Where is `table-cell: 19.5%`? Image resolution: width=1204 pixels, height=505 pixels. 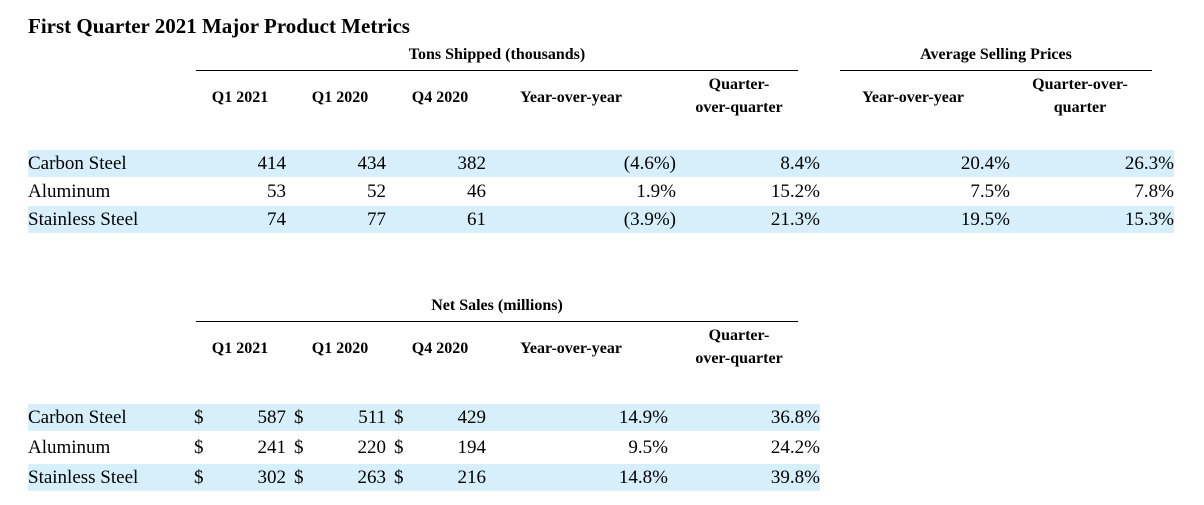
table-cell: 19.5% is located at coordinates (985, 219).